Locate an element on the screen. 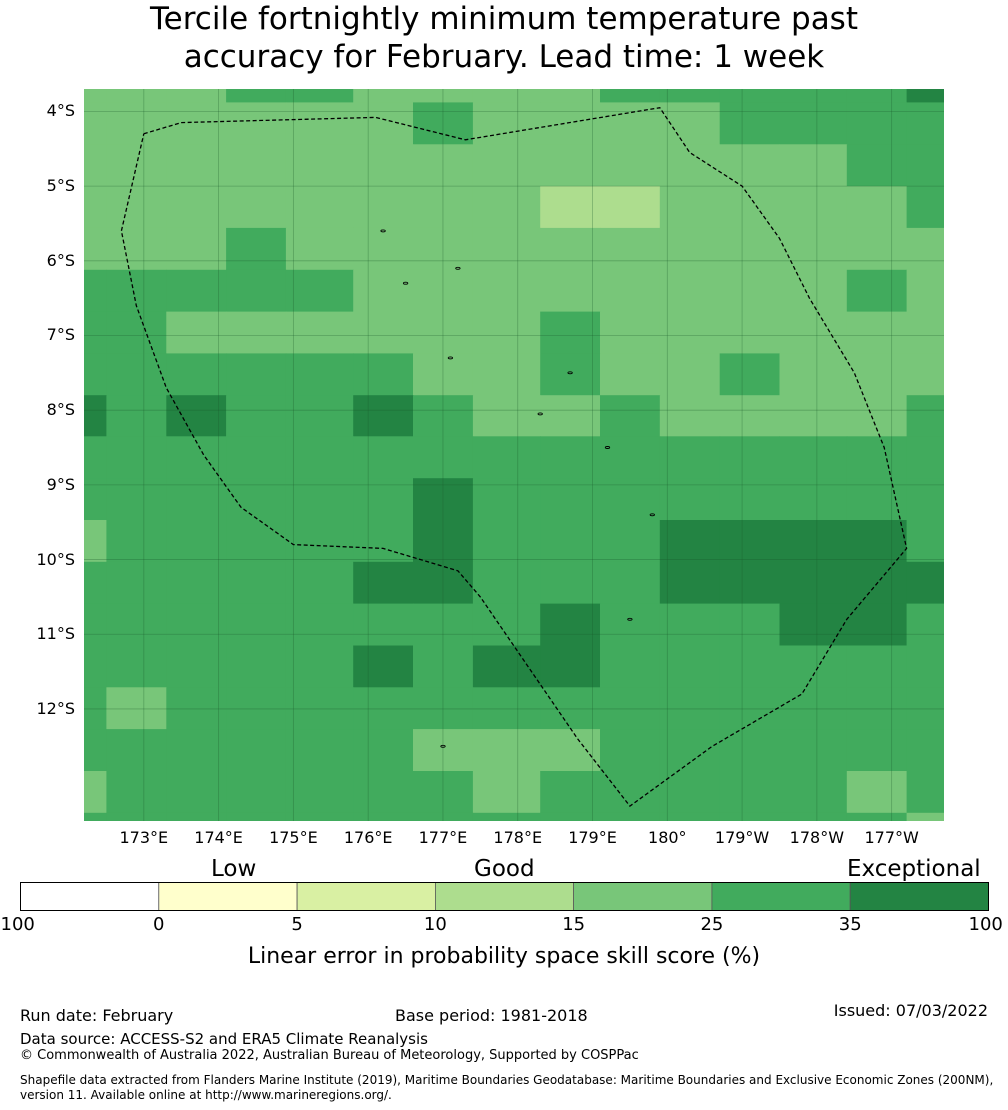 The image size is (1008, 1110). category-exceptional: Exceptional is located at coordinates (914, 869).